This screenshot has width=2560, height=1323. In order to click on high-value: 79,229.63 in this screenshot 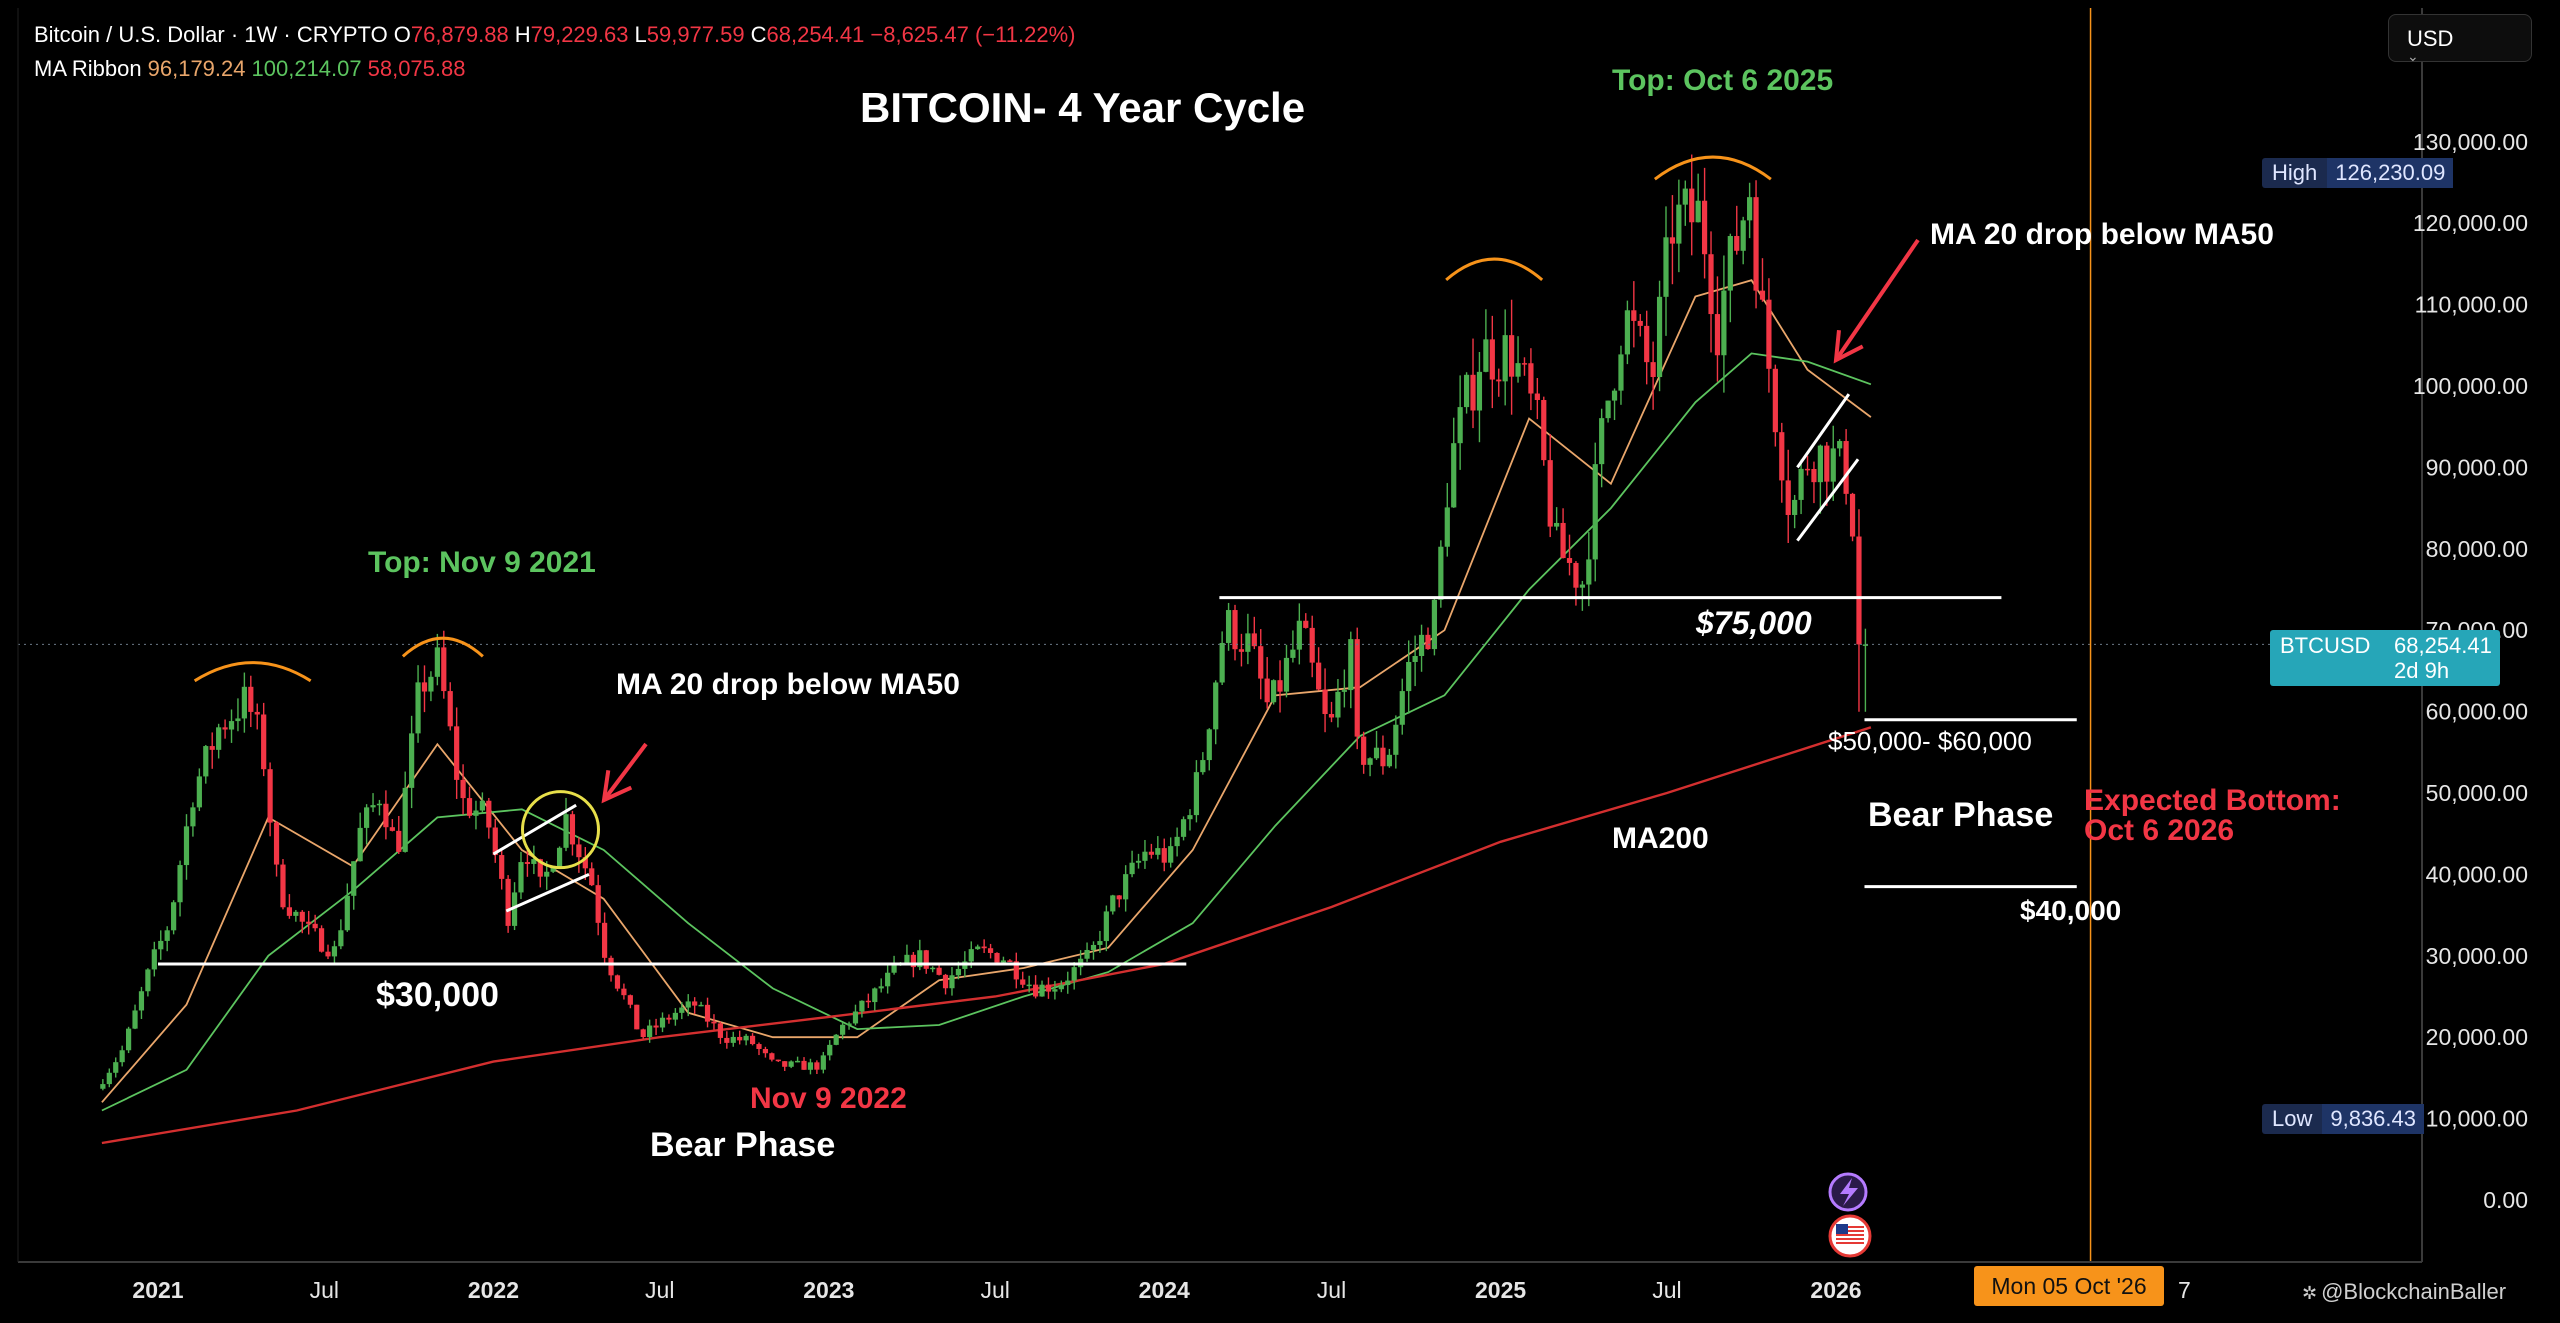, I will do `click(579, 34)`.